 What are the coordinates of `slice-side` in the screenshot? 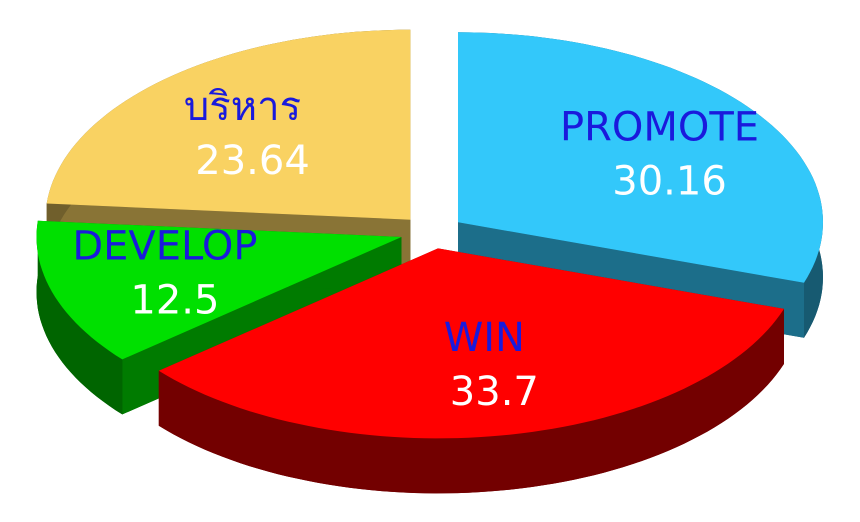 It's located at (79, 317).